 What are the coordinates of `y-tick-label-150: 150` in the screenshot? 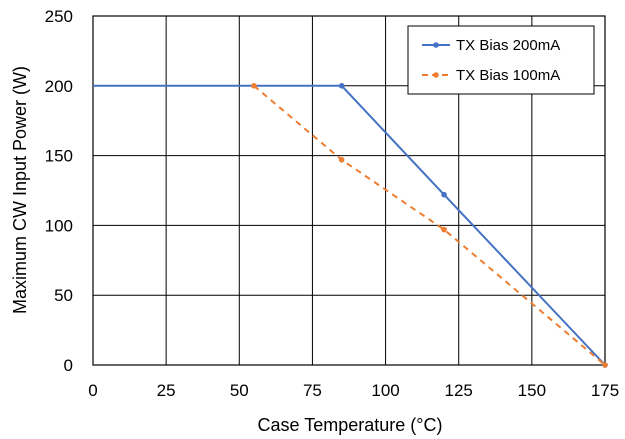 It's located at (59, 156).